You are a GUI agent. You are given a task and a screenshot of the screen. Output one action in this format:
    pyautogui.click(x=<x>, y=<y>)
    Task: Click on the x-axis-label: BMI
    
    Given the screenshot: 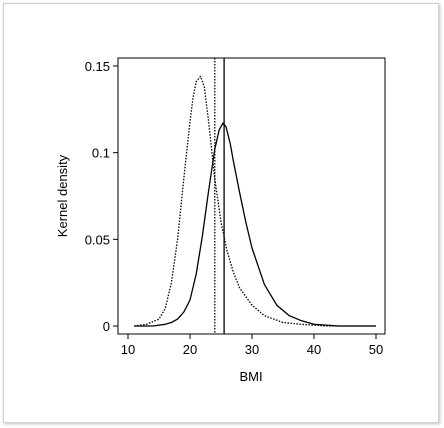 What is the action you would take?
    pyautogui.click(x=250, y=376)
    